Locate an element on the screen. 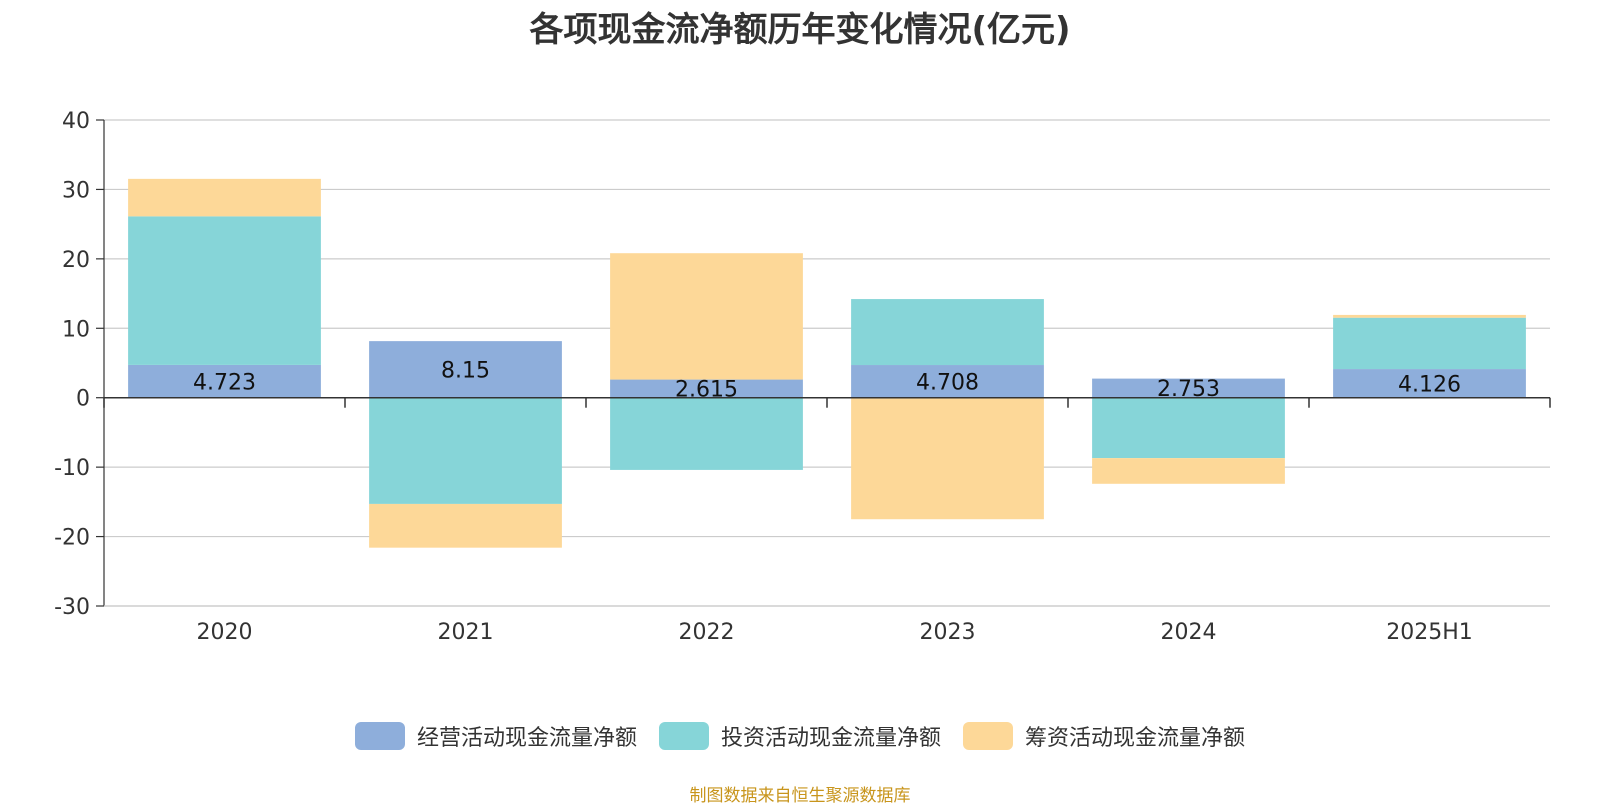  bar-series1-2021 is located at coordinates (465, 369).